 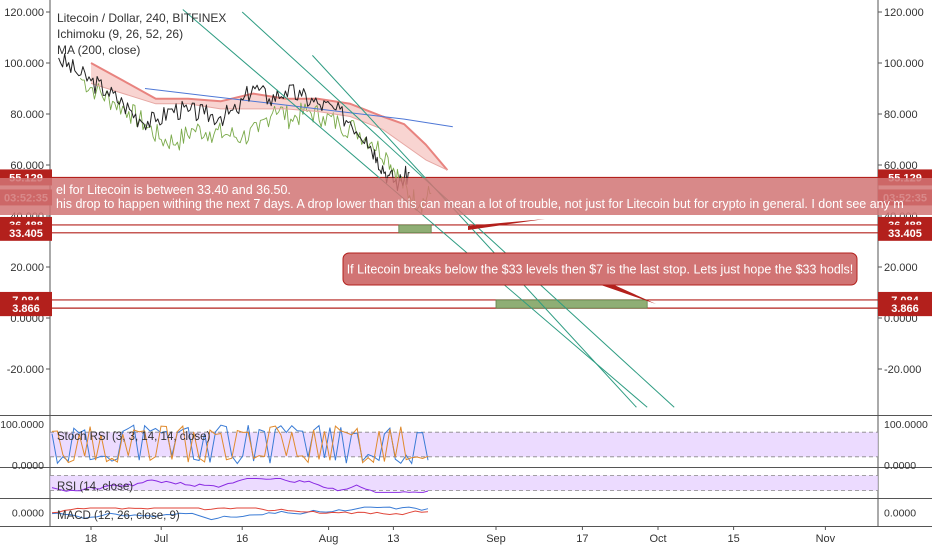 What do you see at coordinates (118, 516) in the screenshot?
I see `macd-title: MACD (12, 26, close, 9)` at bounding box center [118, 516].